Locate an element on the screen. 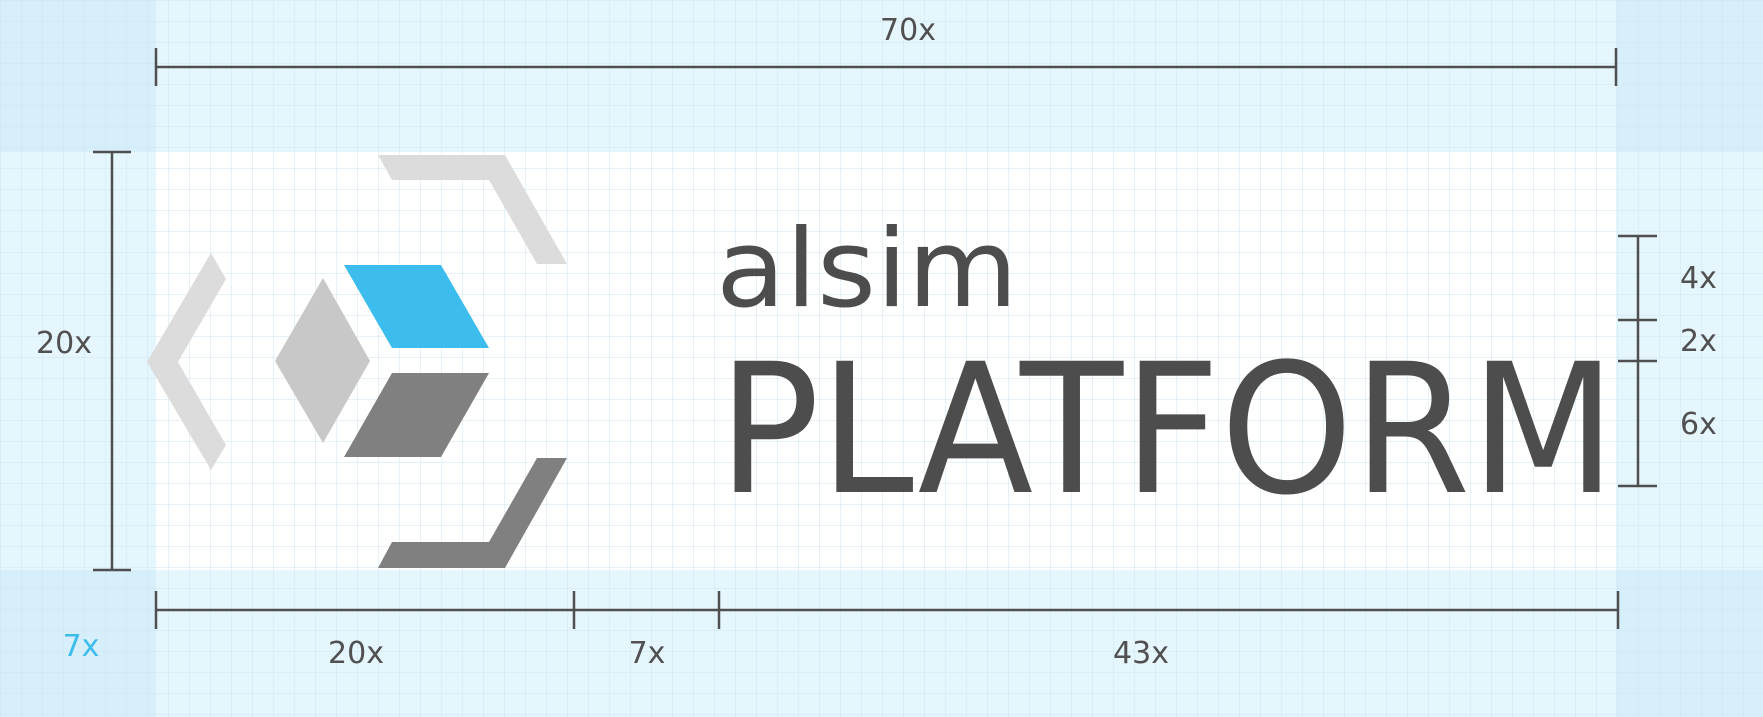 The image size is (1763, 717). logo-icon is located at coordinates (357, 361).